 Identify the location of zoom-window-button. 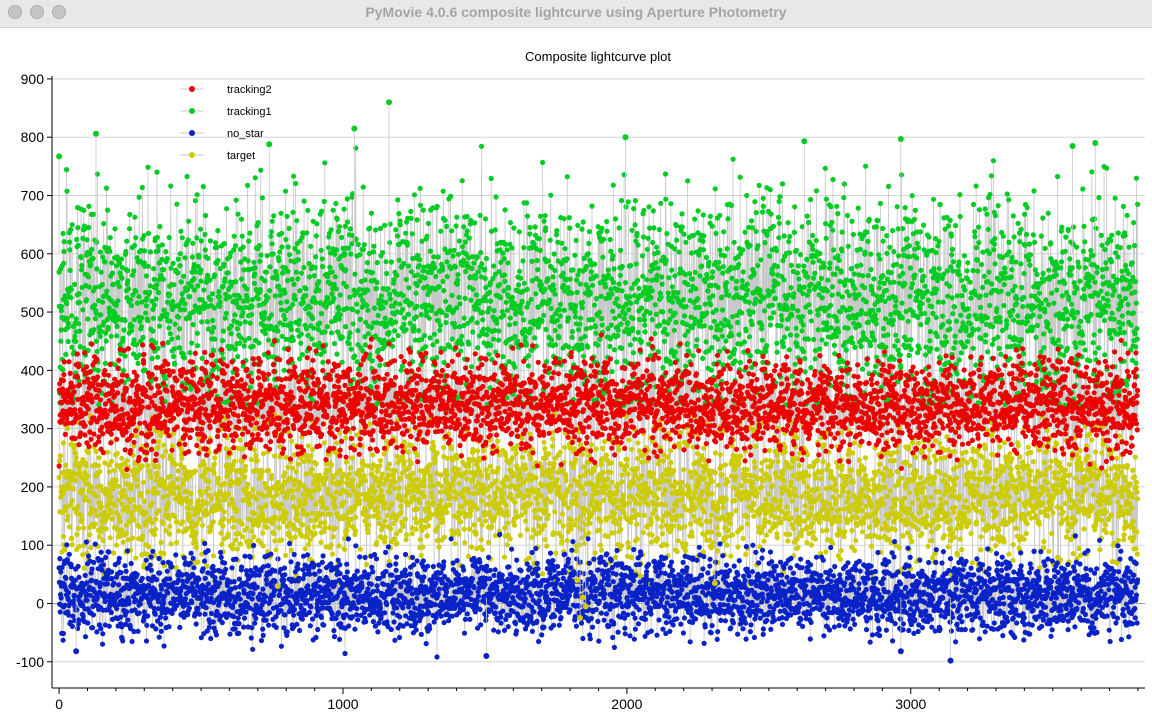
(59, 12).